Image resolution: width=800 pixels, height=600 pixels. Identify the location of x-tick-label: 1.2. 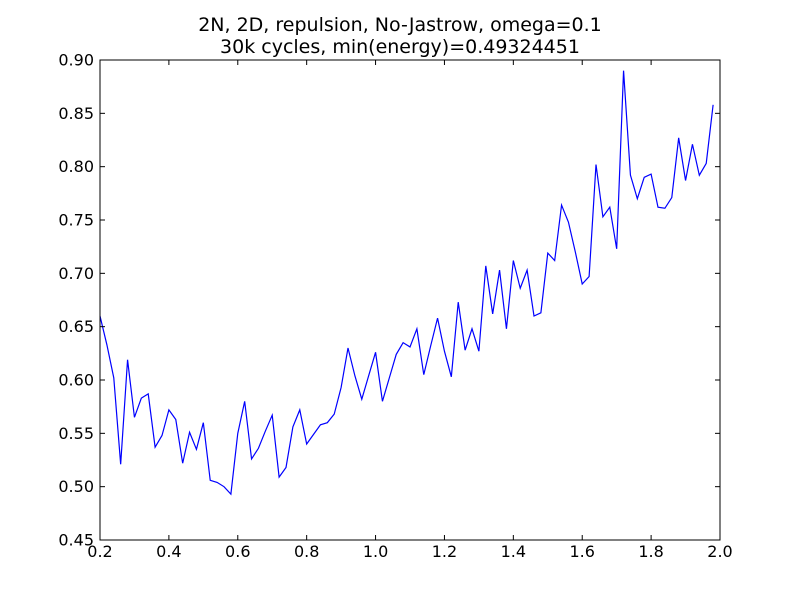
(444, 551).